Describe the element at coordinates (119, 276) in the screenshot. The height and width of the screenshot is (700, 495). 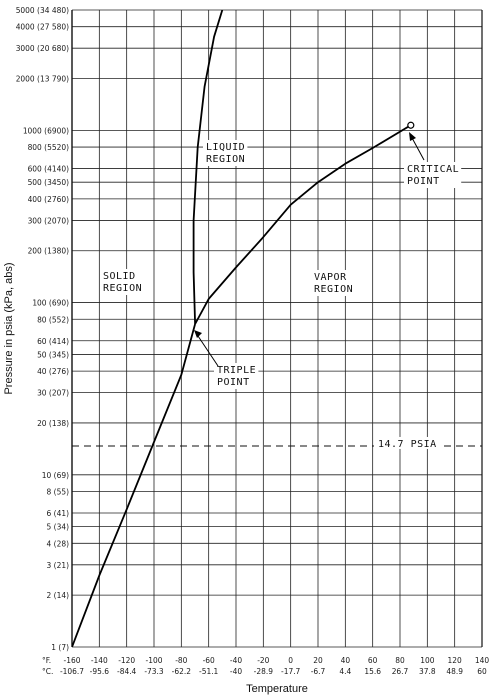
I see `solid-region-label: SOLID` at that location.